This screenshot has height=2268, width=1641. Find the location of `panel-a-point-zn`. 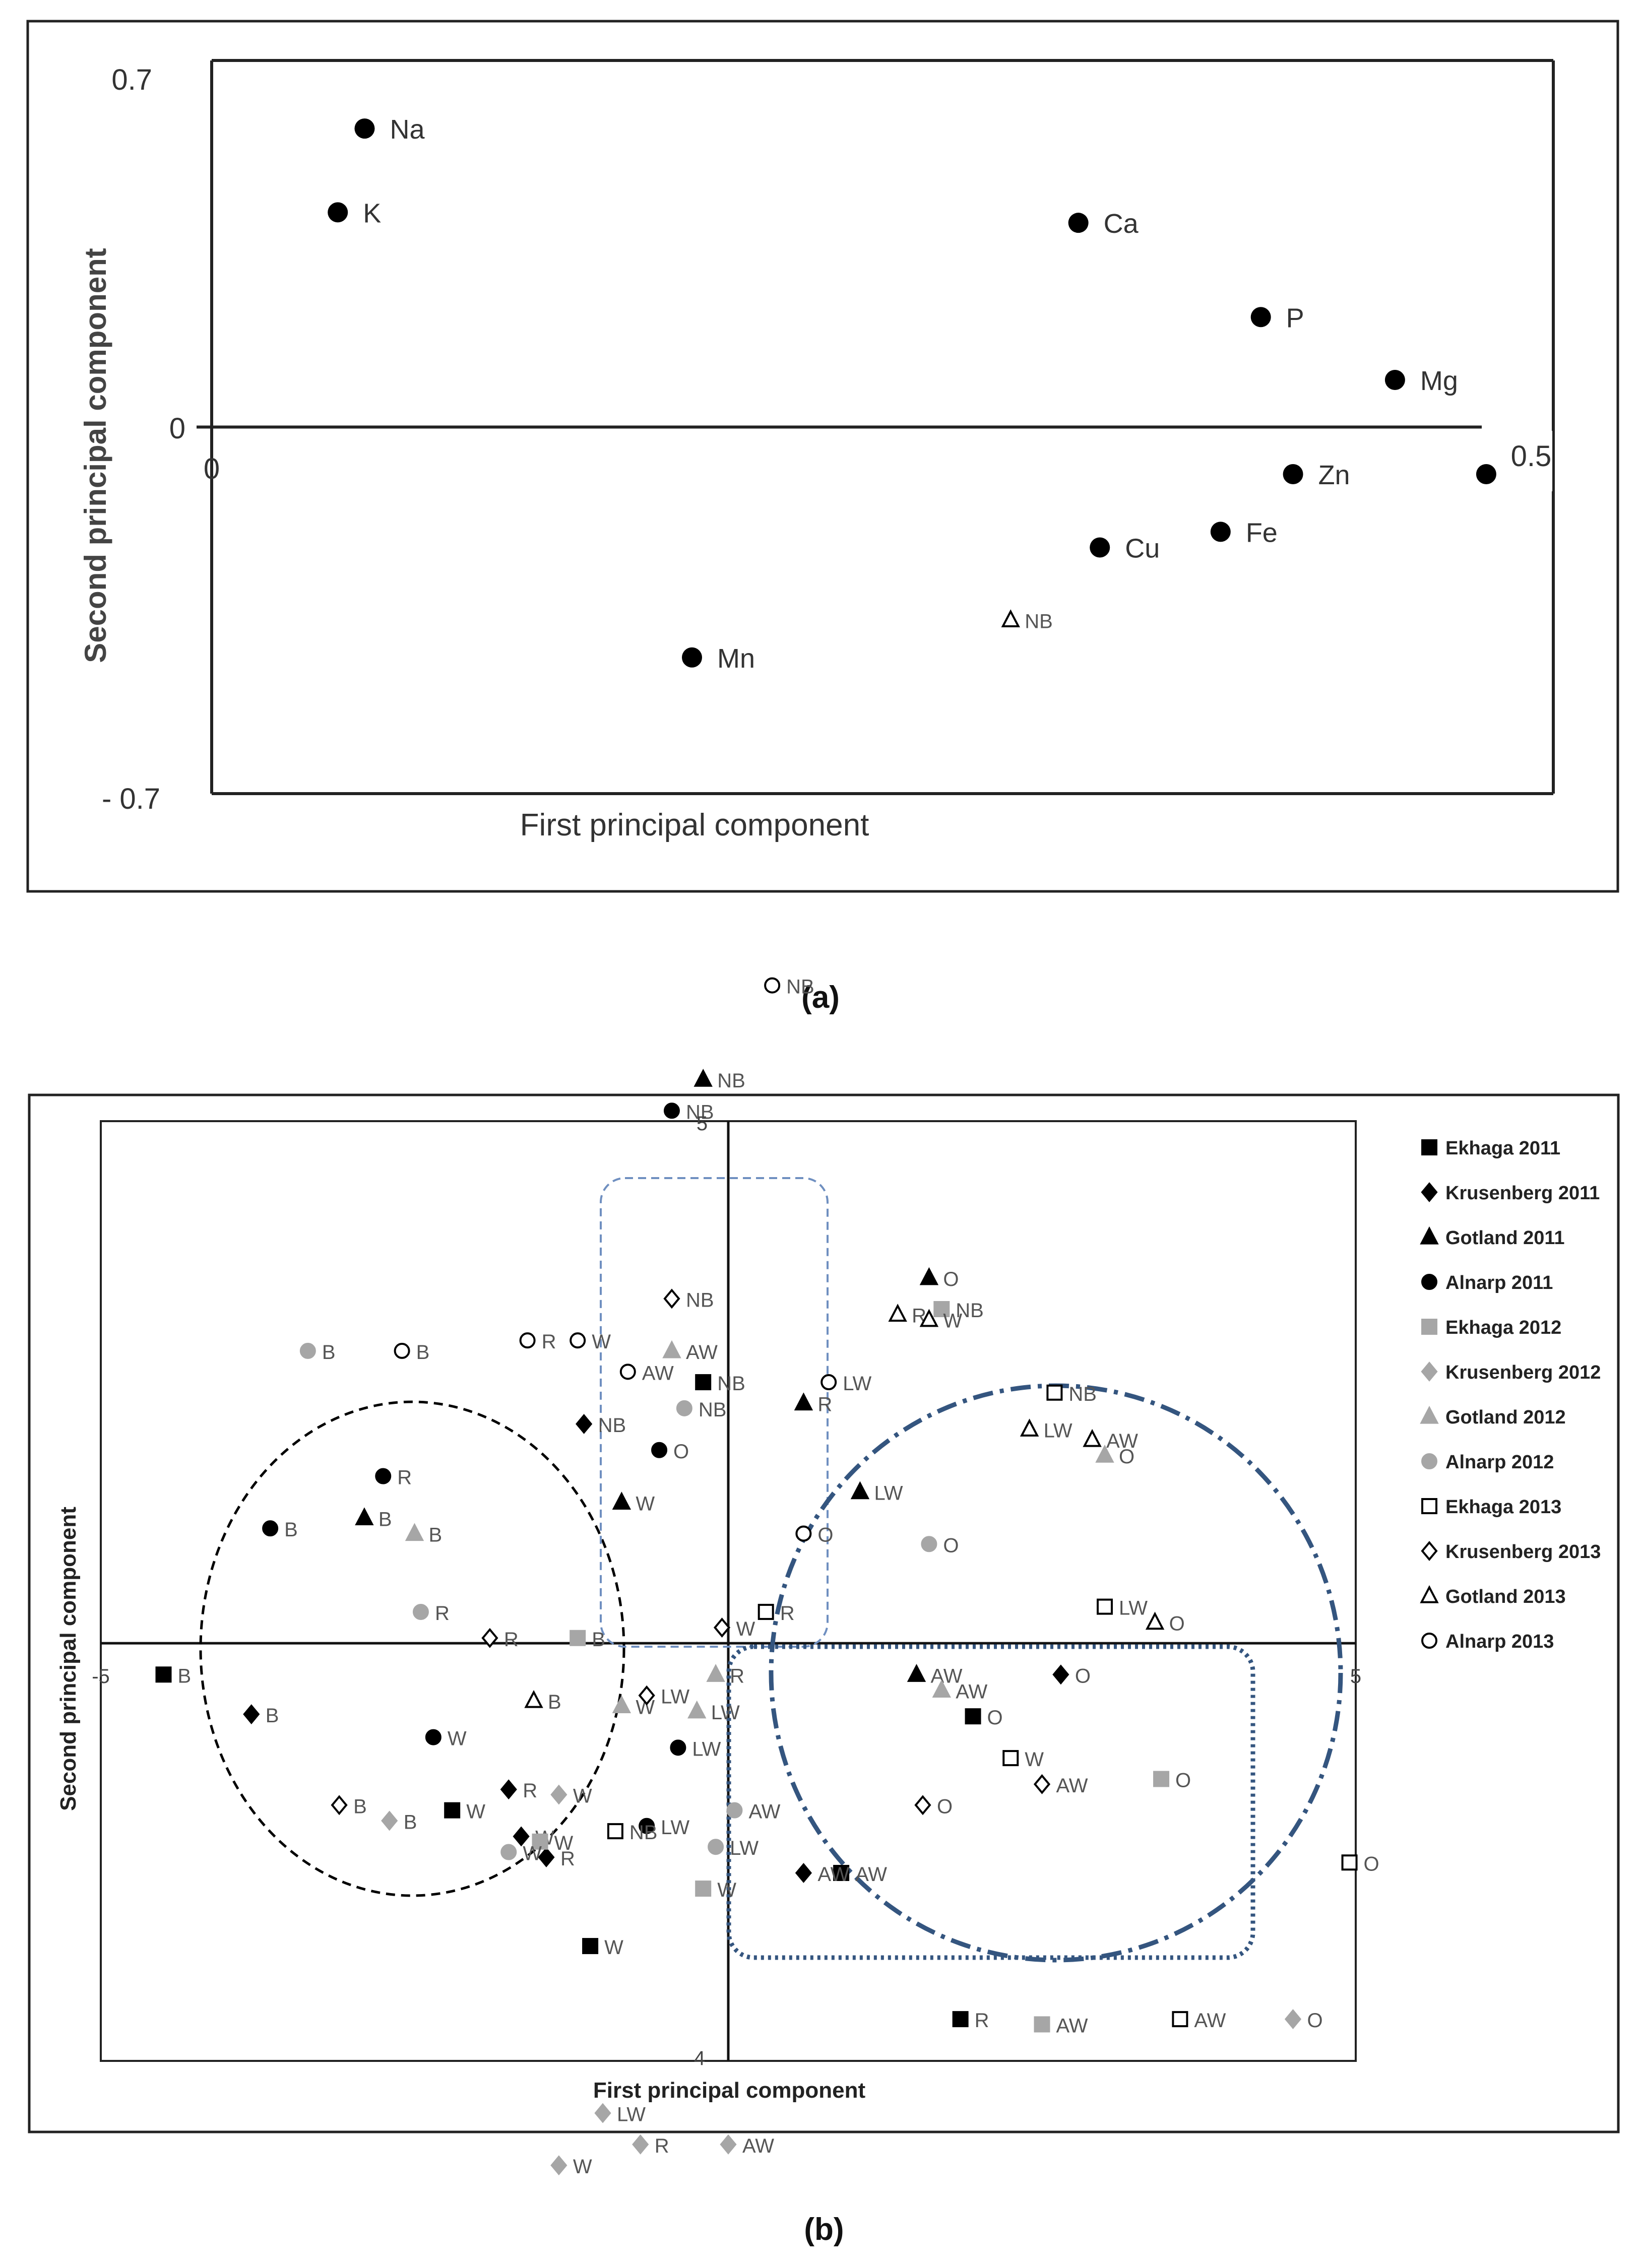

panel-a-point-zn is located at coordinates (1293, 474).